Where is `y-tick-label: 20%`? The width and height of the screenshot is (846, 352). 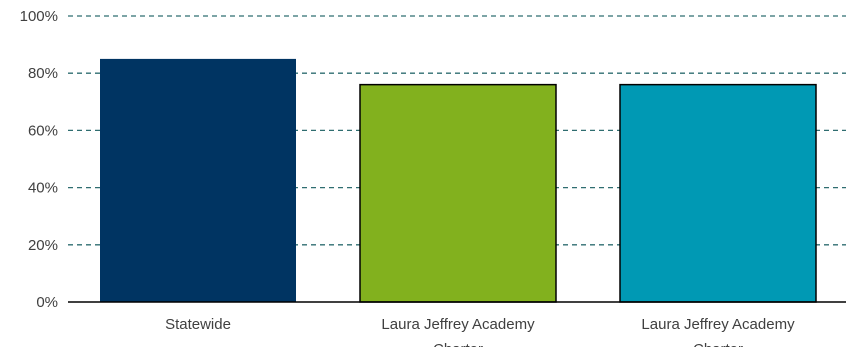
y-tick-label: 20% is located at coordinates (43, 245).